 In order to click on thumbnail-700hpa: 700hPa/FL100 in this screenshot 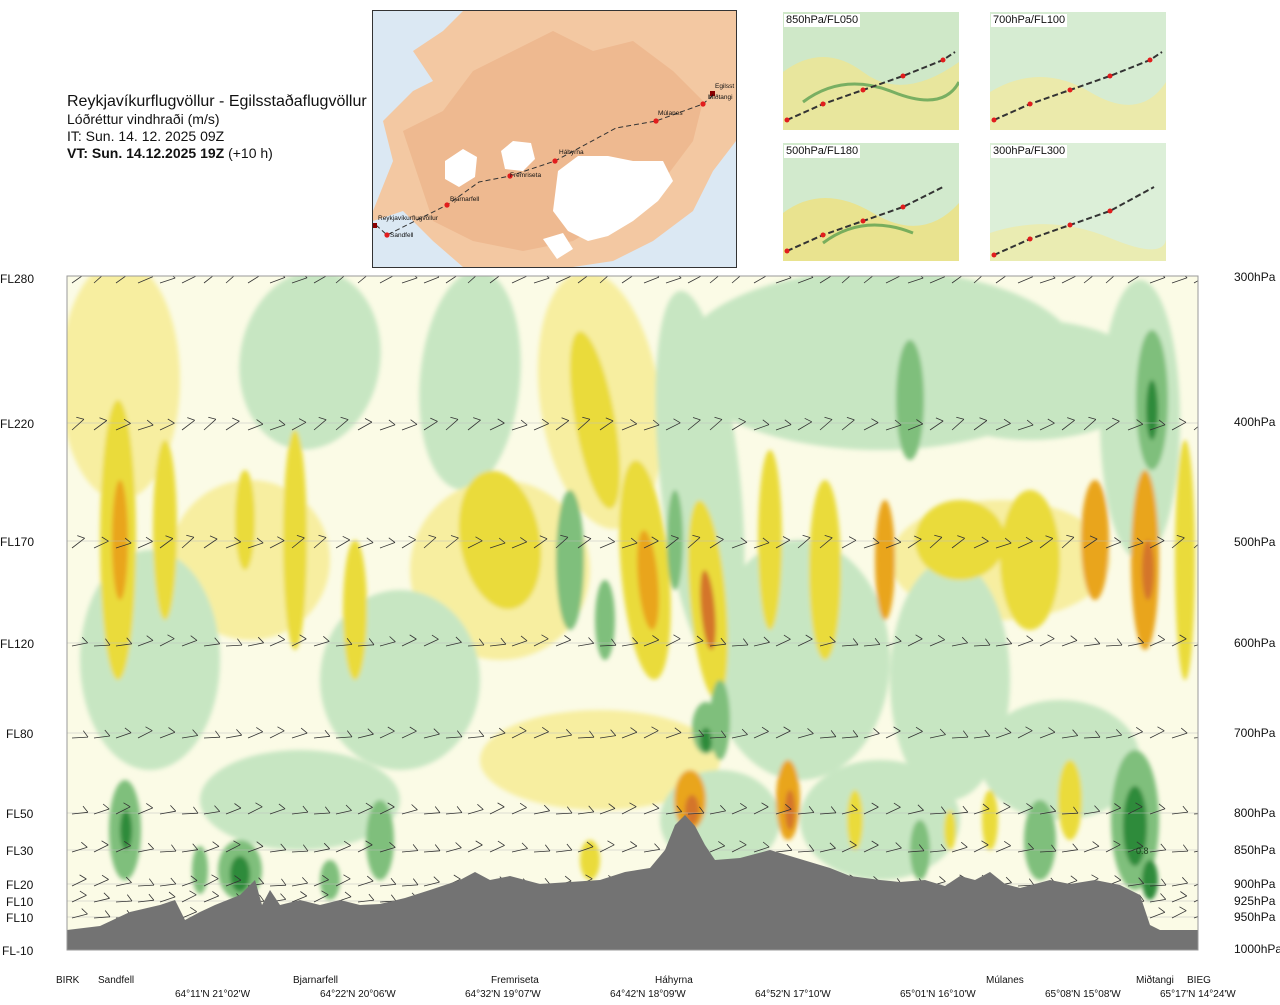, I will do `click(1078, 71)`.